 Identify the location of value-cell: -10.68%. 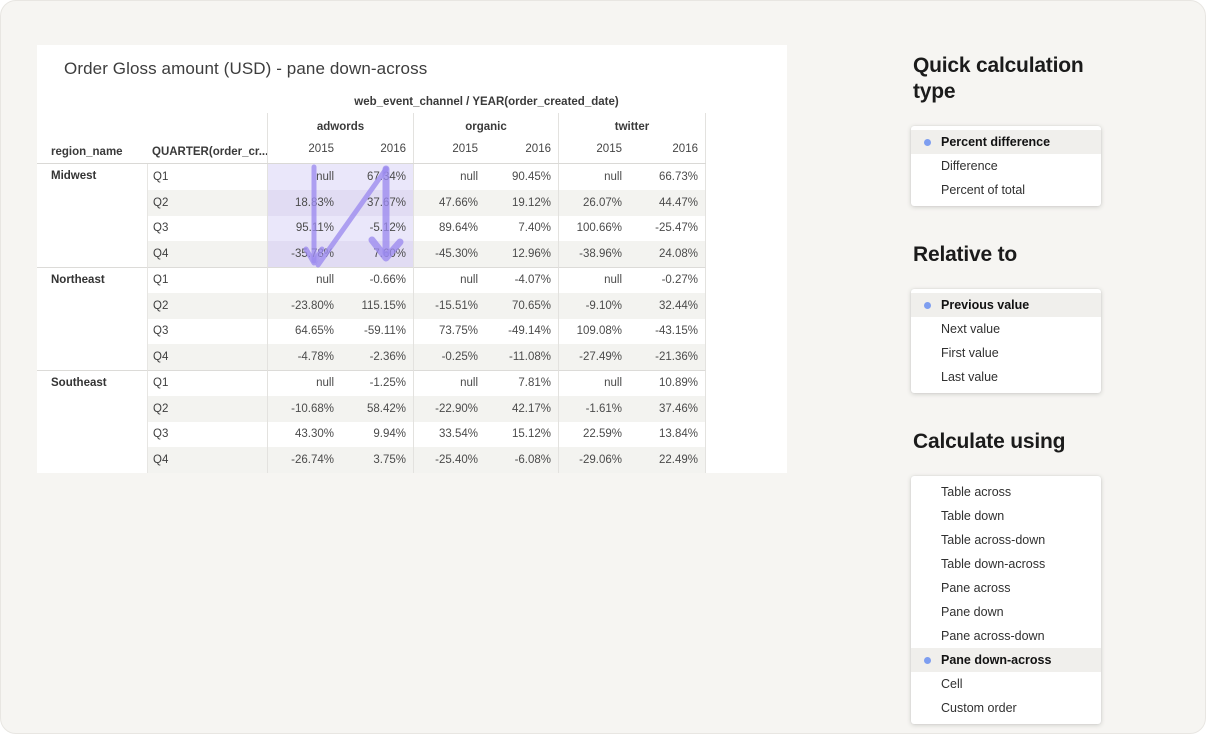
(304, 408).